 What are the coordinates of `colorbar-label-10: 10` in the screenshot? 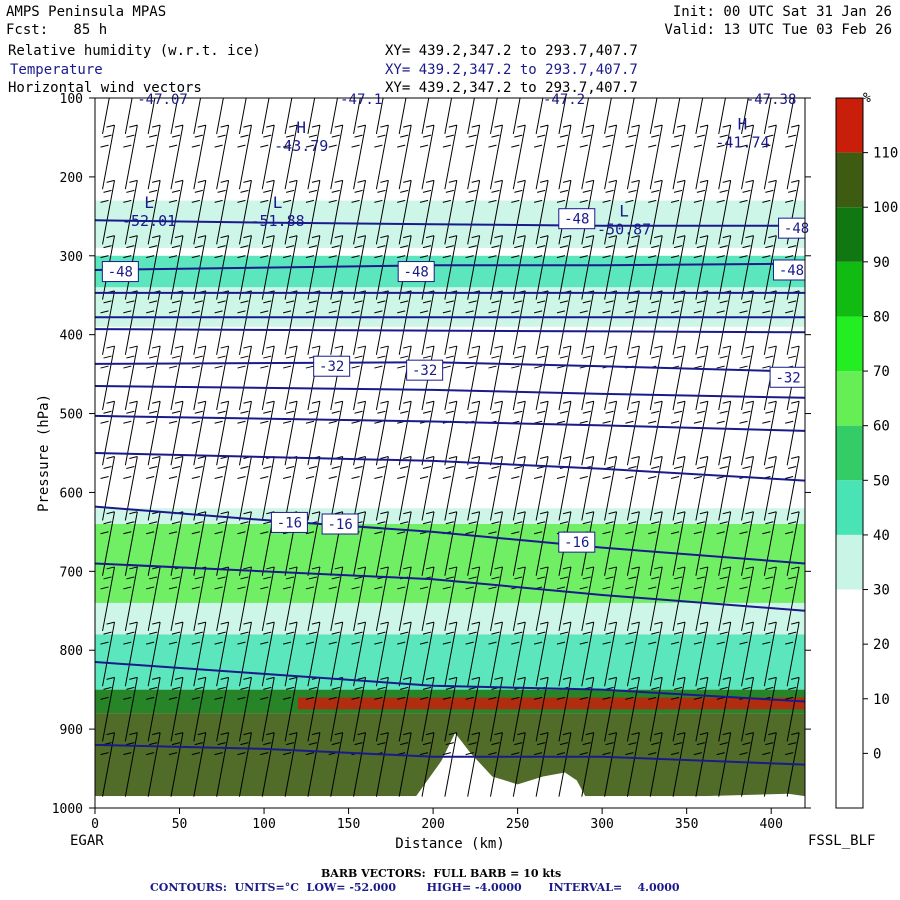 It's located at (881, 700).